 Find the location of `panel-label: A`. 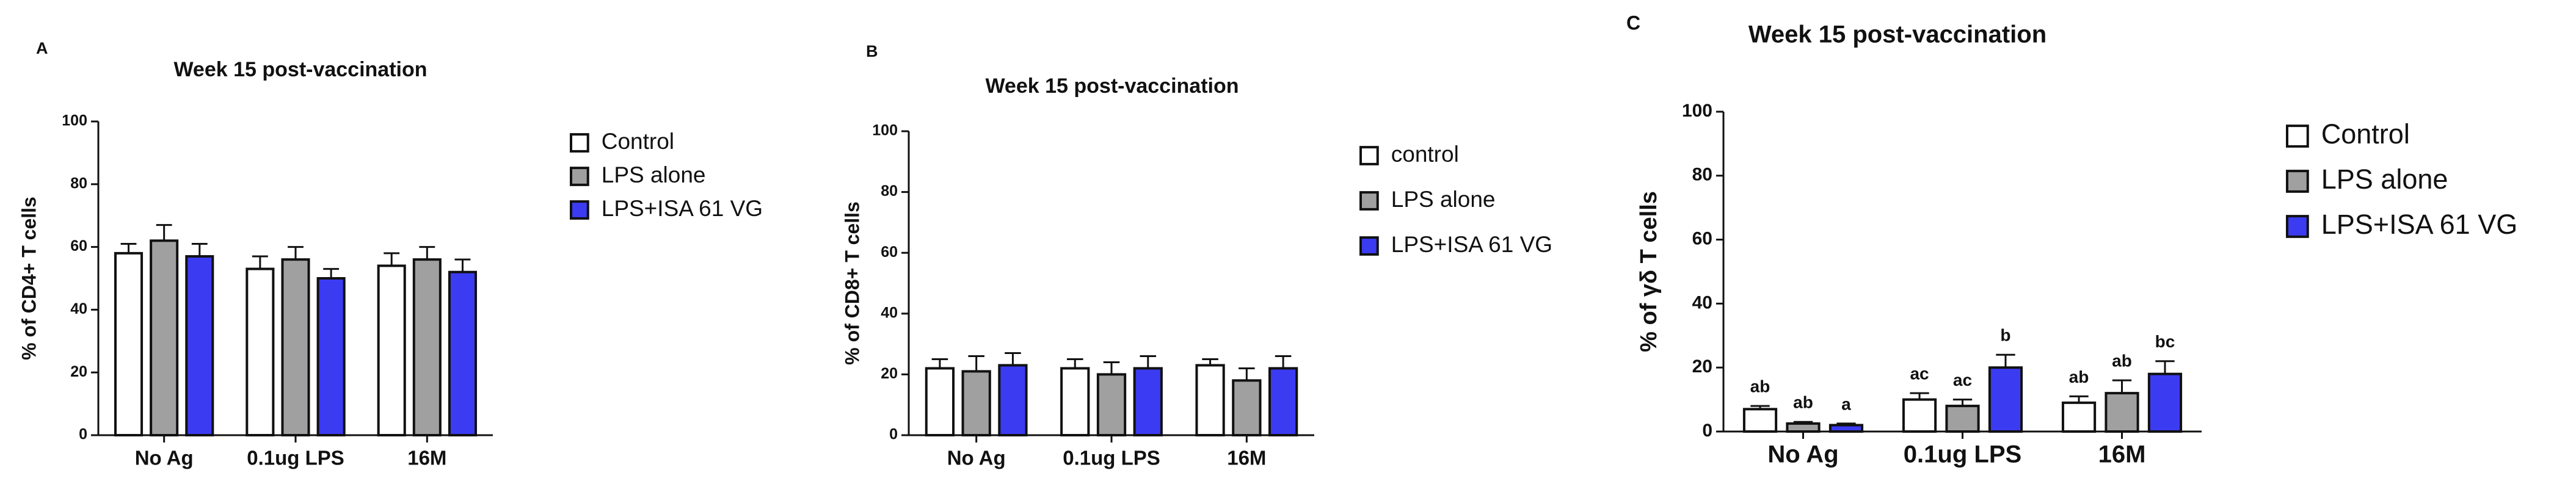

panel-label: A is located at coordinates (42, 48).